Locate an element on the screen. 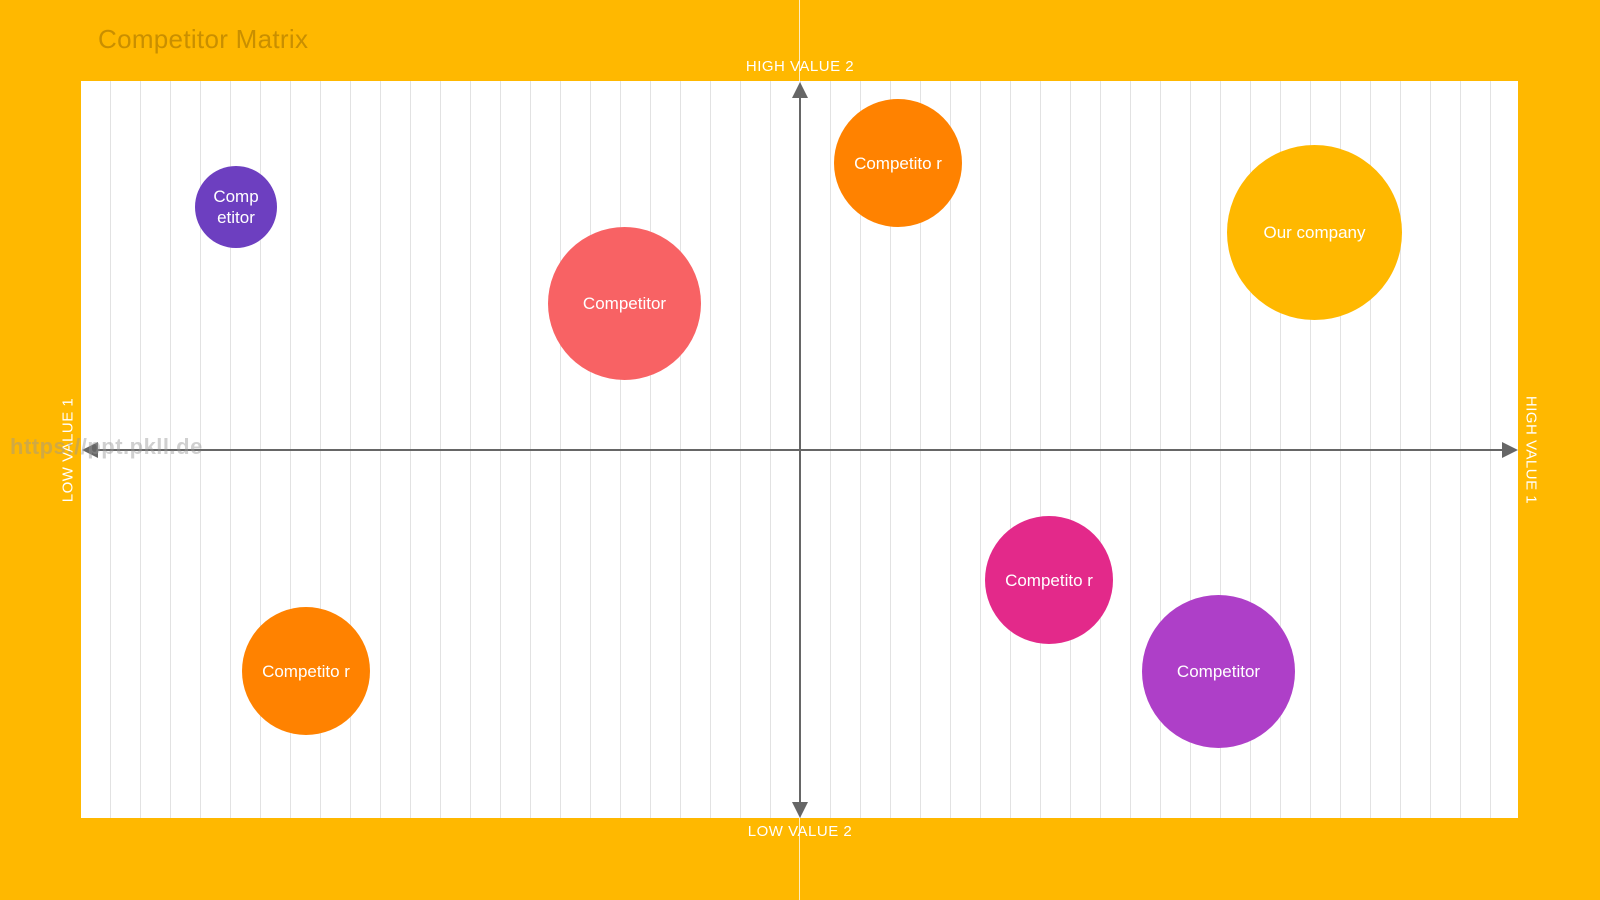  bubble-competitor-2: Competitor is located at coordinates (624, 303).